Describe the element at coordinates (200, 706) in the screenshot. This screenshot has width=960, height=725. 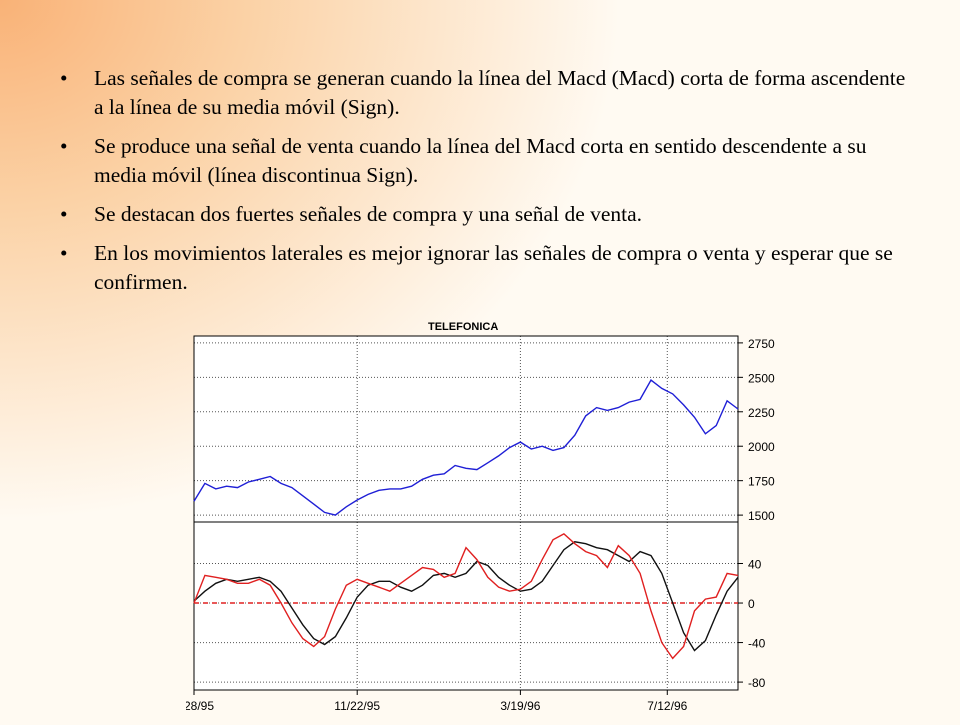
I see `x-tick-label: 7/28/95` at that location.